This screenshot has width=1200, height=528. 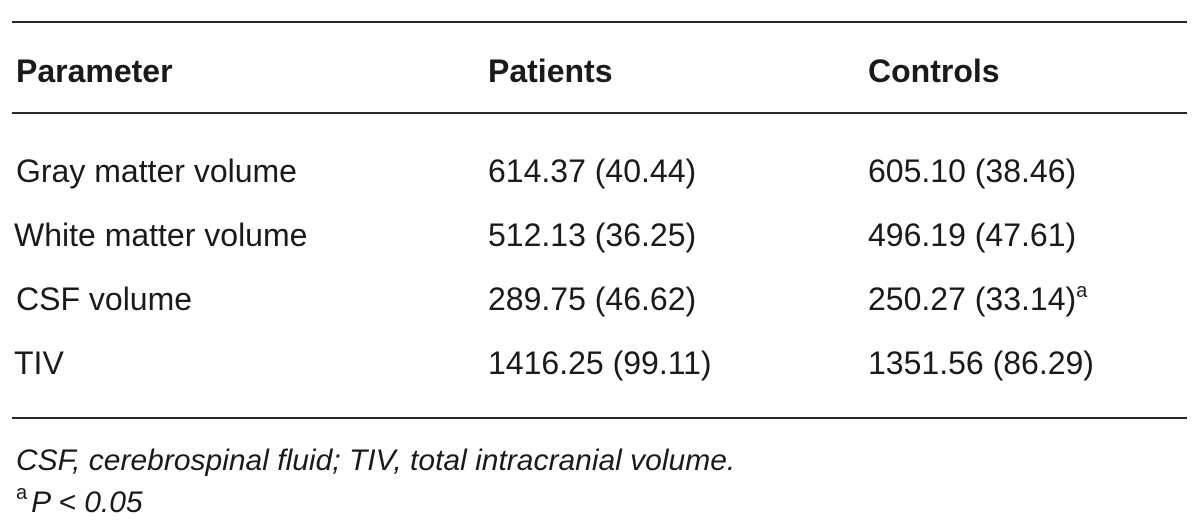 I want to click on row-white-matter-patients: 512.13 (36.25), so click(x=592, y=235).